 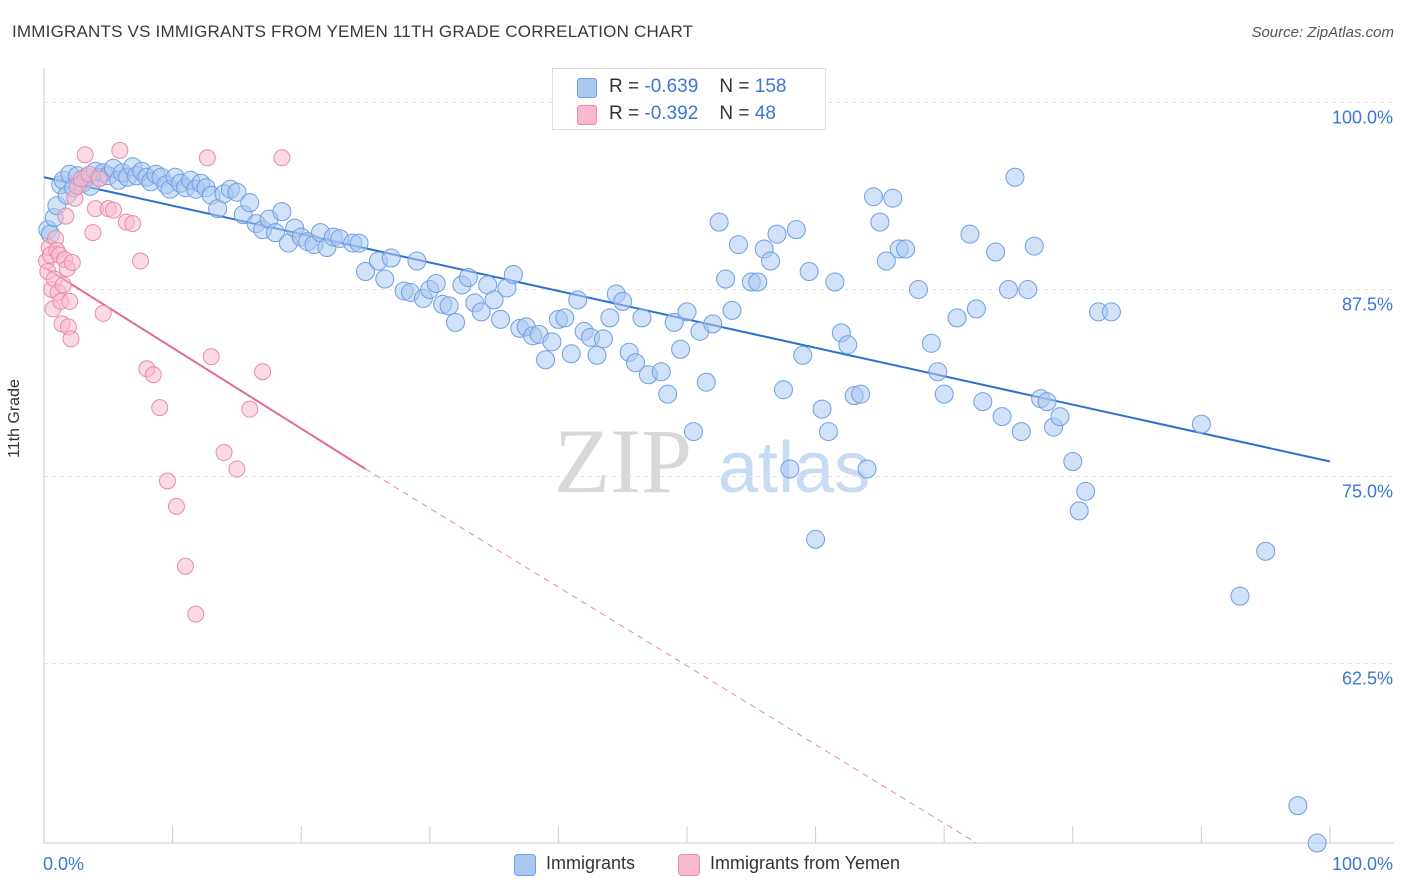 What do you see at coordinates (689, 99) in the screenshot?
I see `stats-legend: R = -0.639 N = 158 R = -0.392 N = 48` at bounding box center [689, 99].